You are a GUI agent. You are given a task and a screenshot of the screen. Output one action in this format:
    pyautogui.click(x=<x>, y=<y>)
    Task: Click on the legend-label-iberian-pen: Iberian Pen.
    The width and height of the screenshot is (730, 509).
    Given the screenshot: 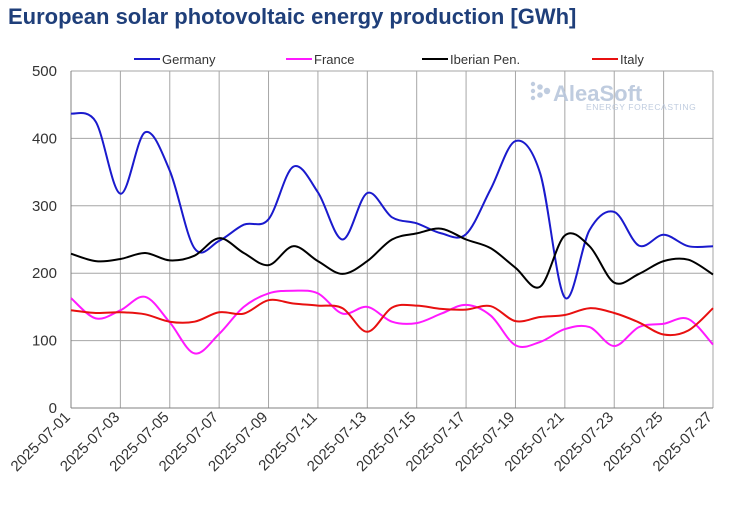 What is the action you would take?
    pyautogui.click(x=485, y=59)
    